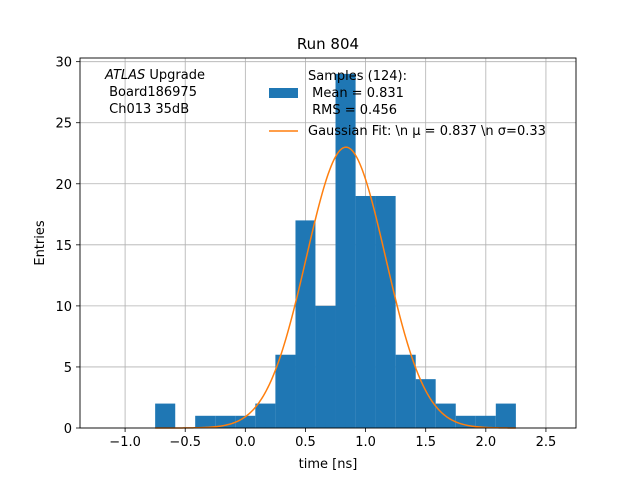 The height and width of the screenshot is (480, 640). What do you see at coordinates (328, 44) in the screenshot?
I see `chart-title: Run 804` at bounding box center [328, 44].